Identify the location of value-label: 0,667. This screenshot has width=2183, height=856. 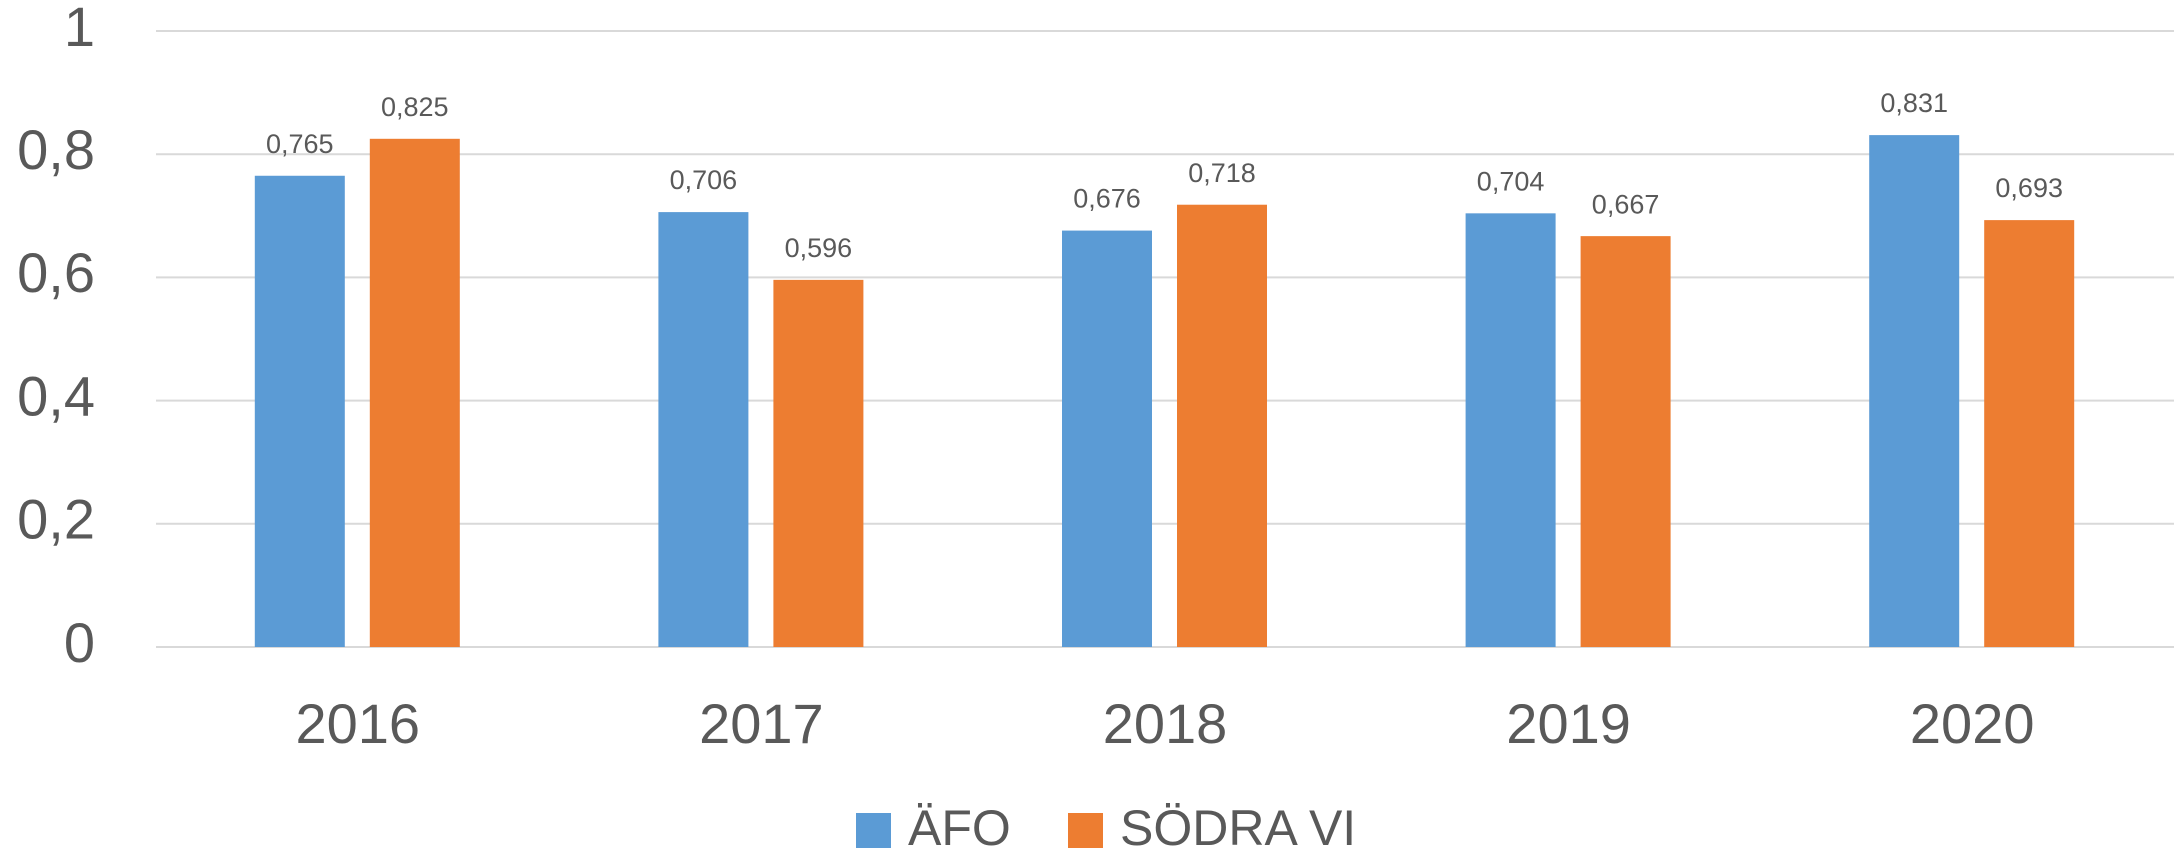
(1626, 204).